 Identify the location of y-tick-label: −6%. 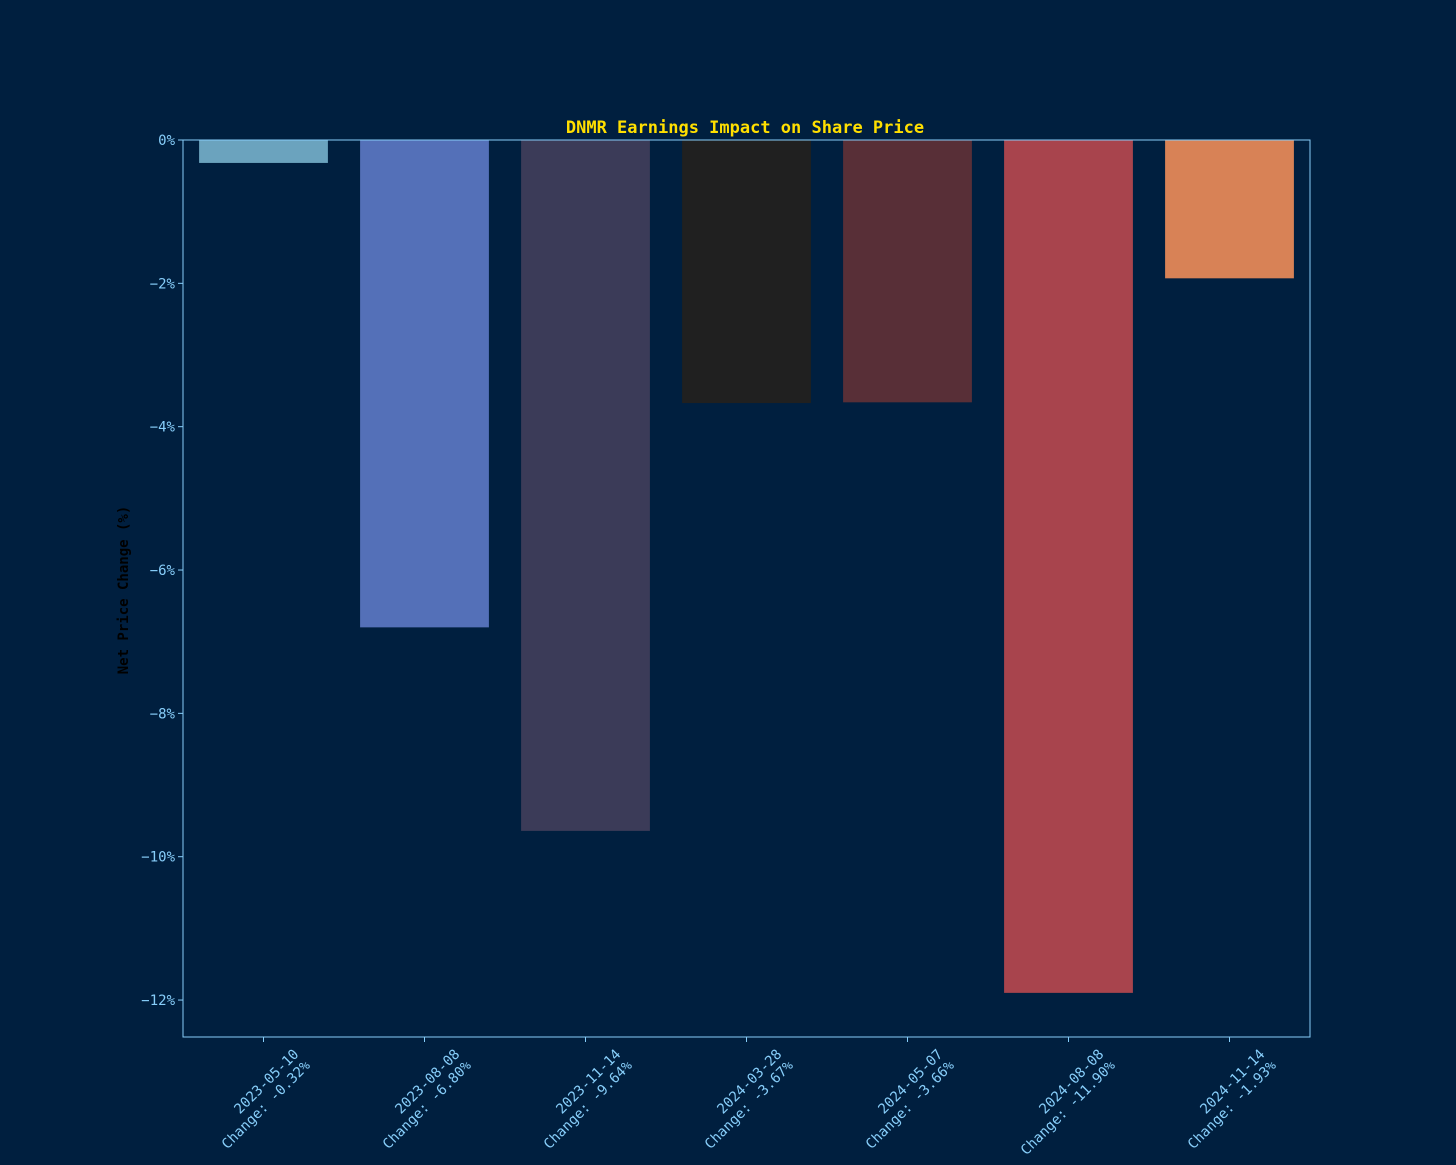
(163, 571).